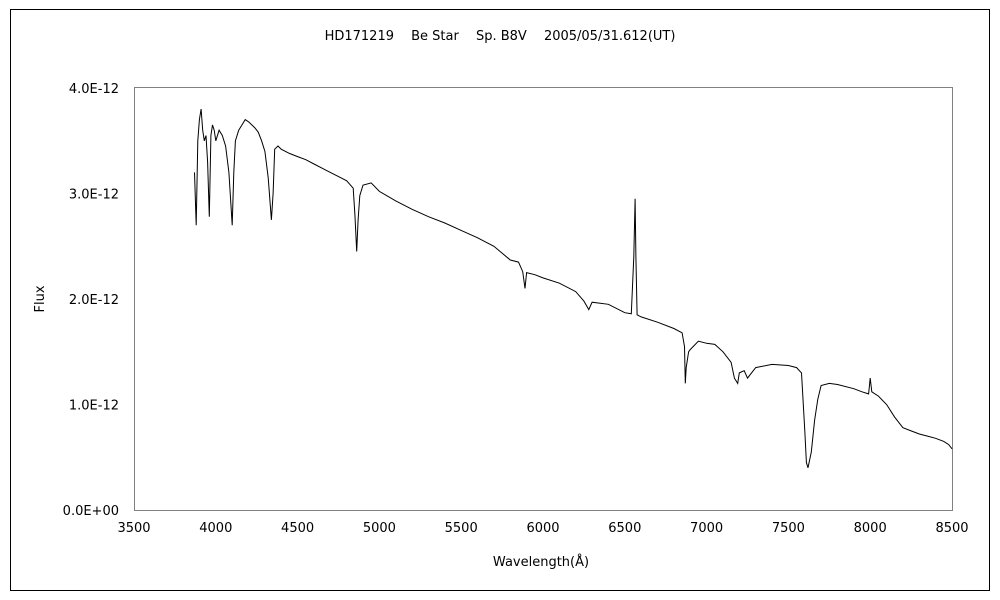 The height and width of the screenshot is (600, 1000). Describe the element at coordinates (297, 528) in the screenshot. I see `x-tick-label: 4500` at that location.